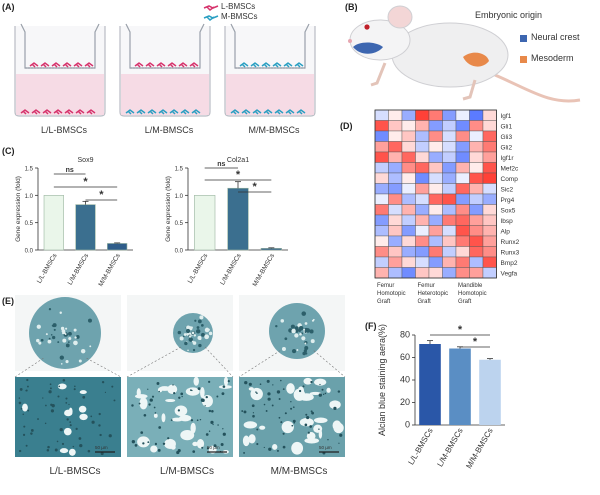 The height and width of the screenshot is (495, 600). I want to click on scale-bar-label: 50 µm, so click(213, 447).